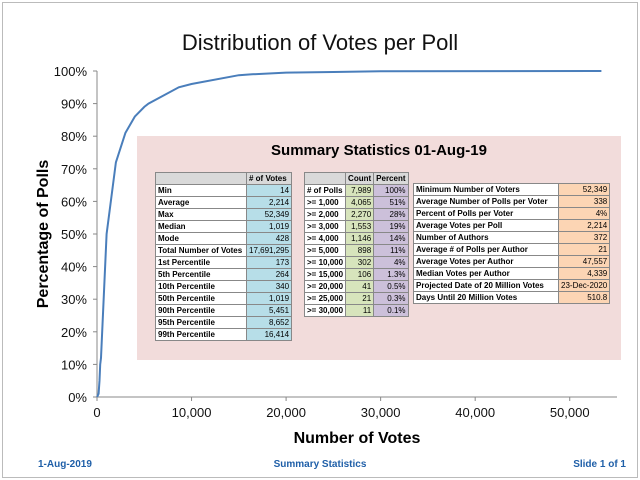  I want to click on table-row: >= 25,000 21 0.3%, so click(356, 298).